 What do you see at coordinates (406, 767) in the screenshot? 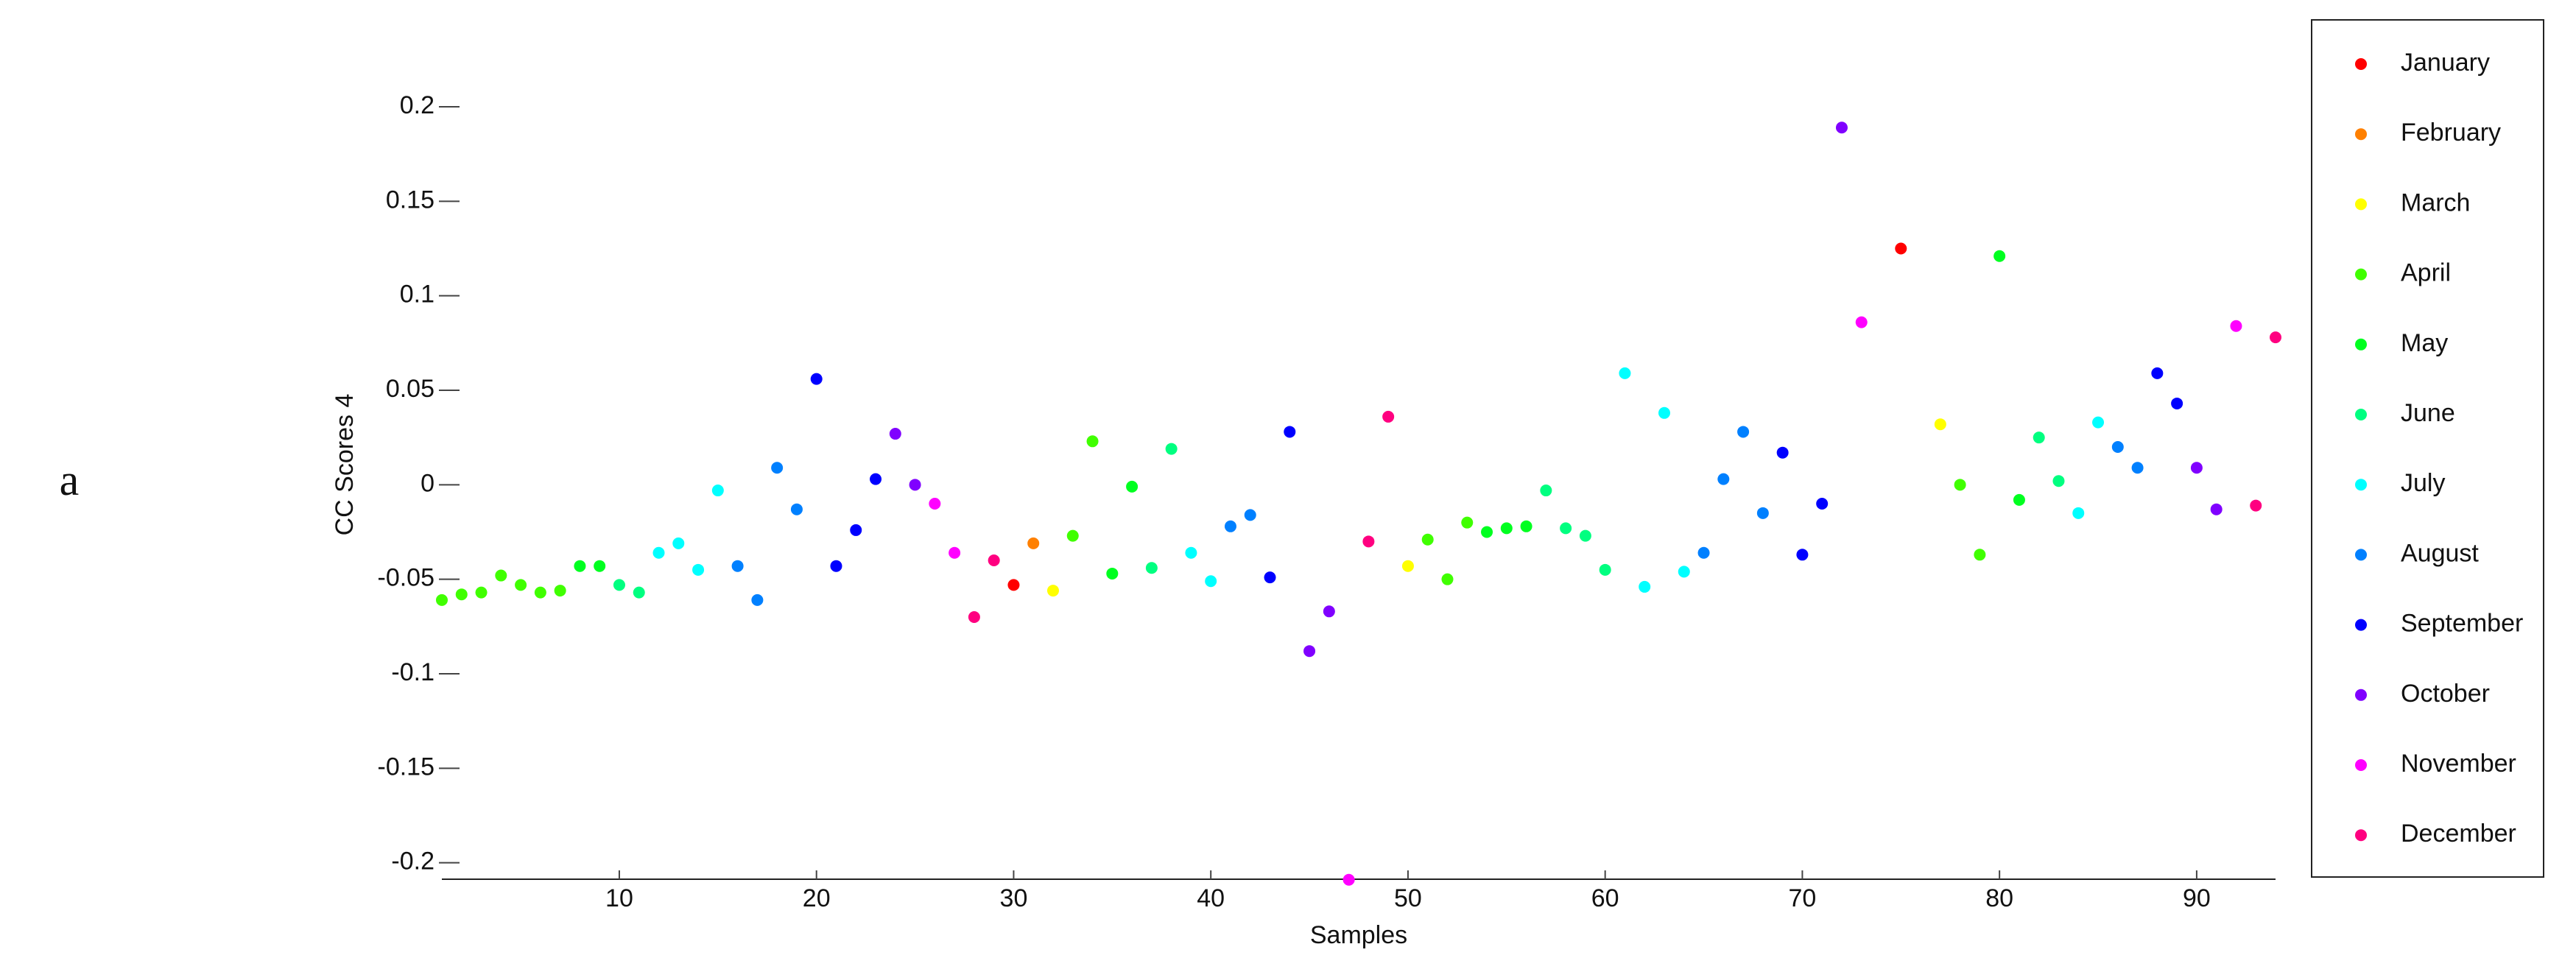
I see `y-tick-label: -0.15` at bounding box center [406, 767].